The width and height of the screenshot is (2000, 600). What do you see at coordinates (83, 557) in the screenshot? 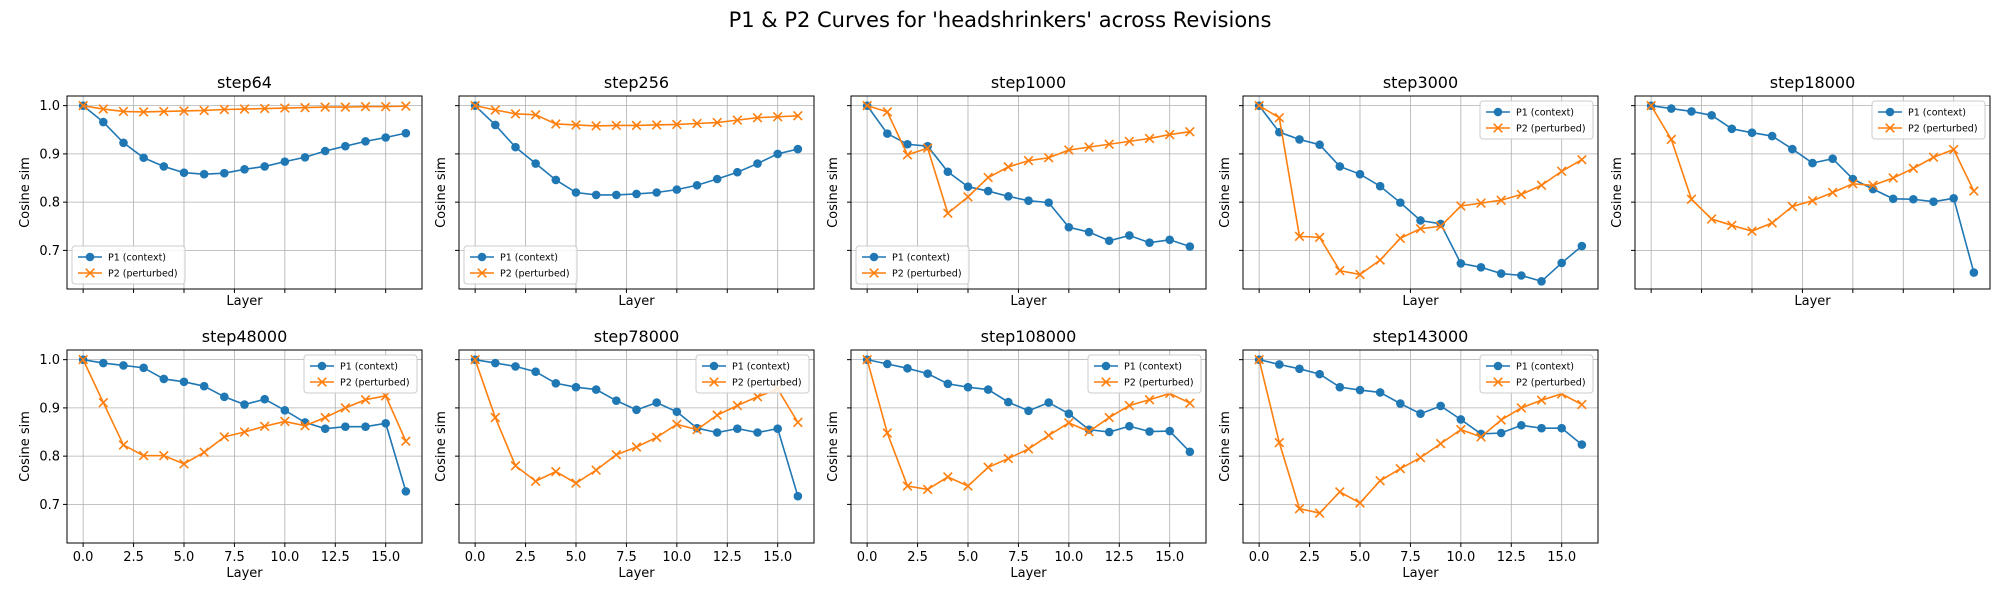
I see `x-tick-label: 0.0` at bounding box center [83, 557].